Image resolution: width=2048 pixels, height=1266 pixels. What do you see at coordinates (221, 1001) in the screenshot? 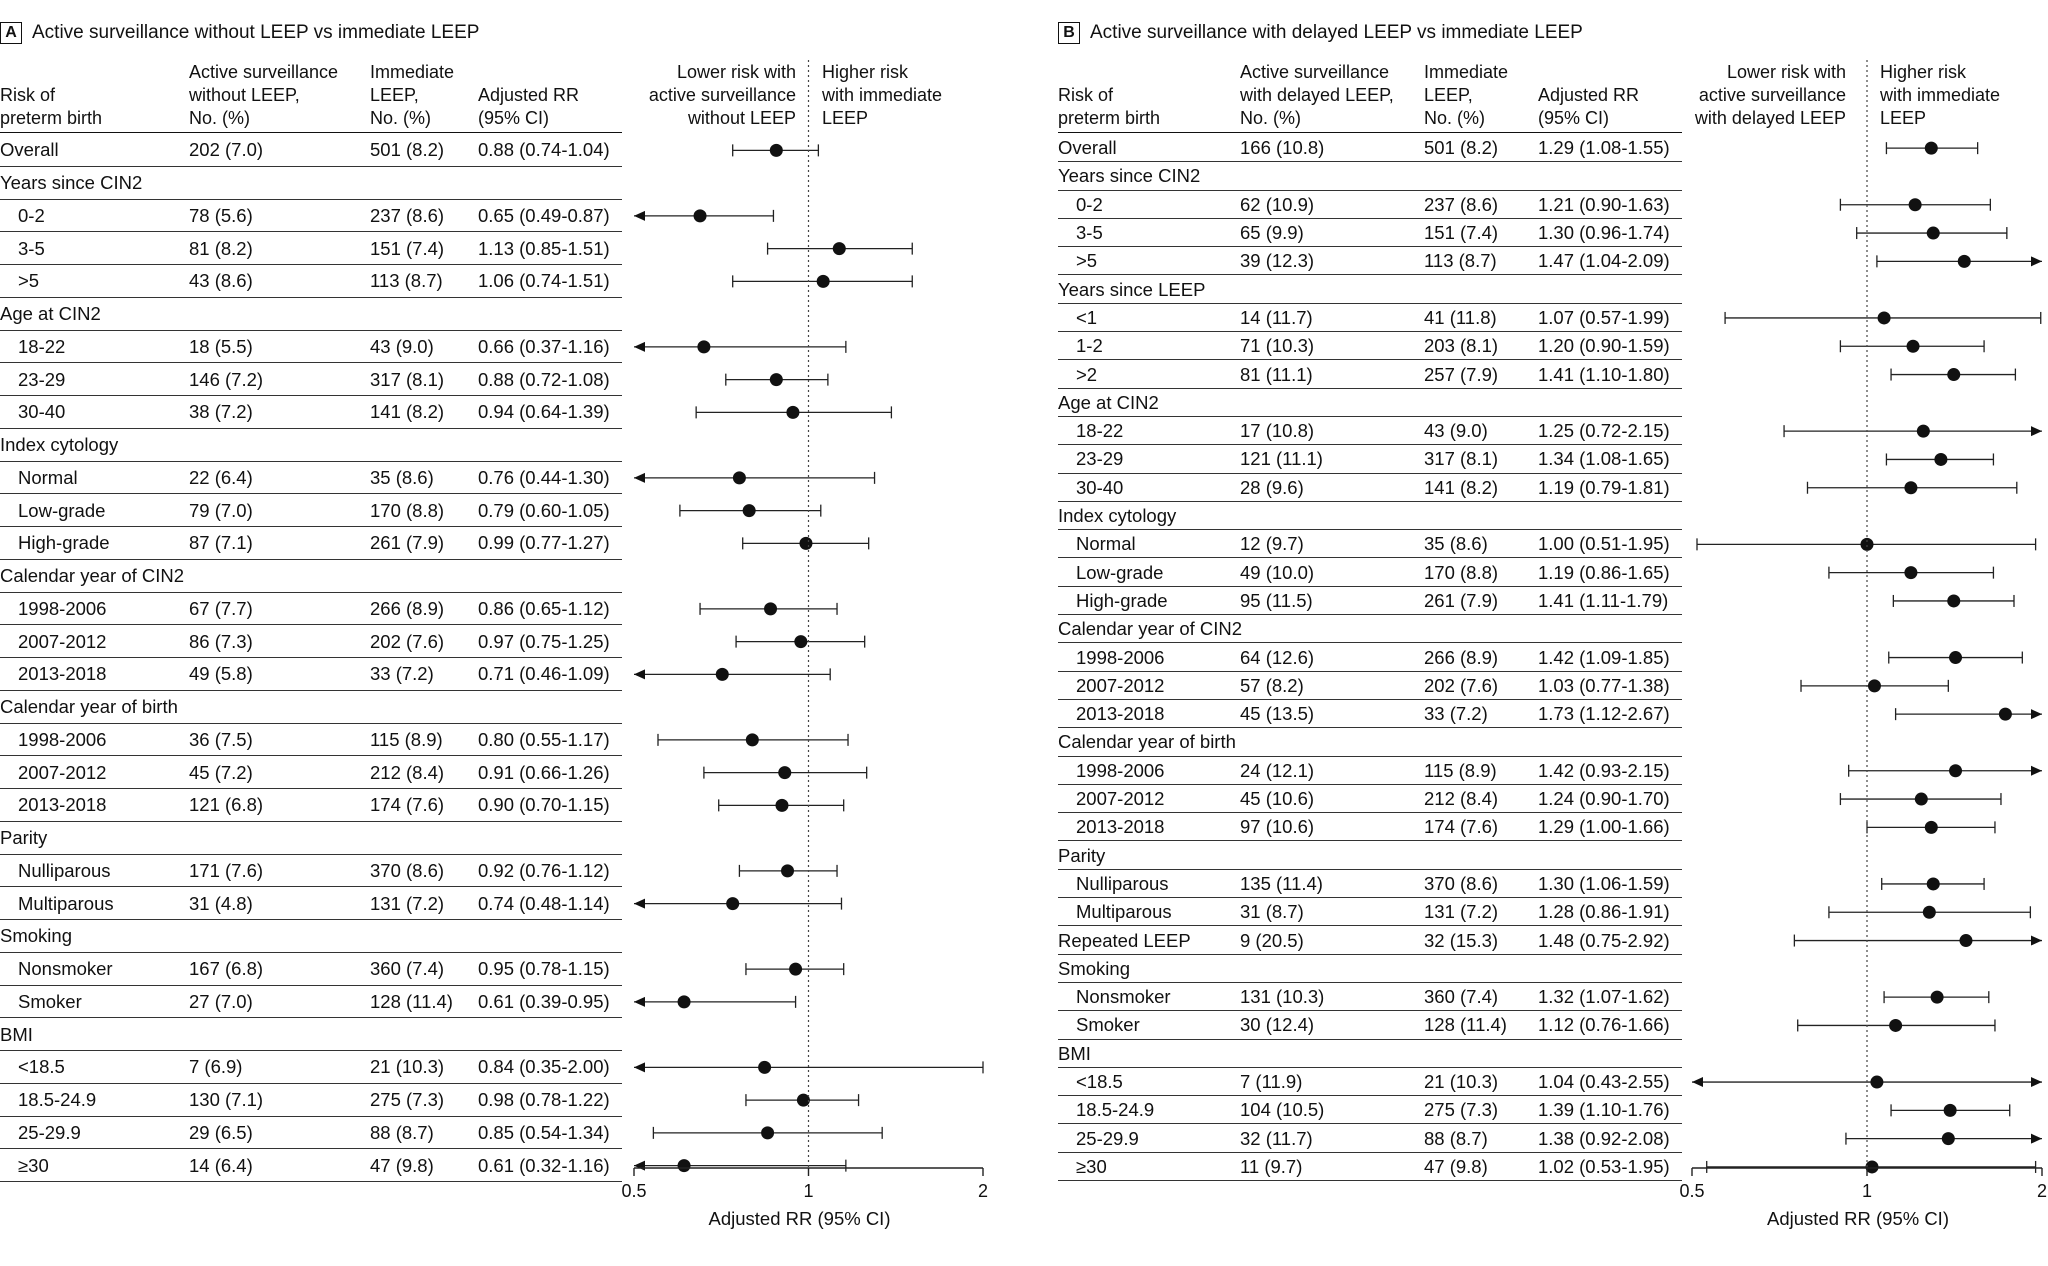
I see `active-surveillance-cell: 27 (7.0)` at bounding box center [221, 1001].